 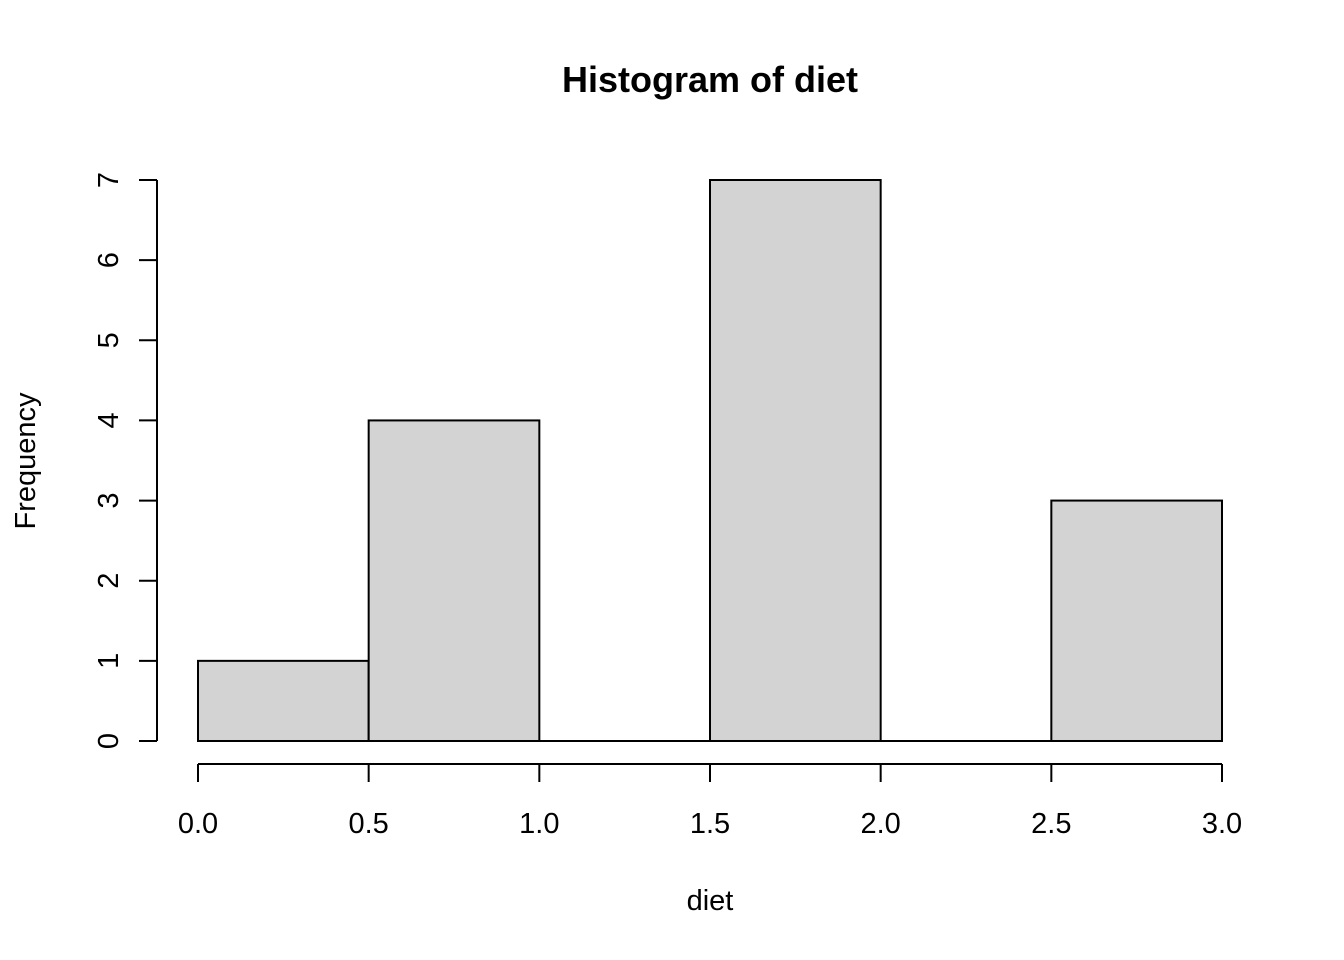 I want to click on x-tick-label: 0.5, so click(x=369, y=824).